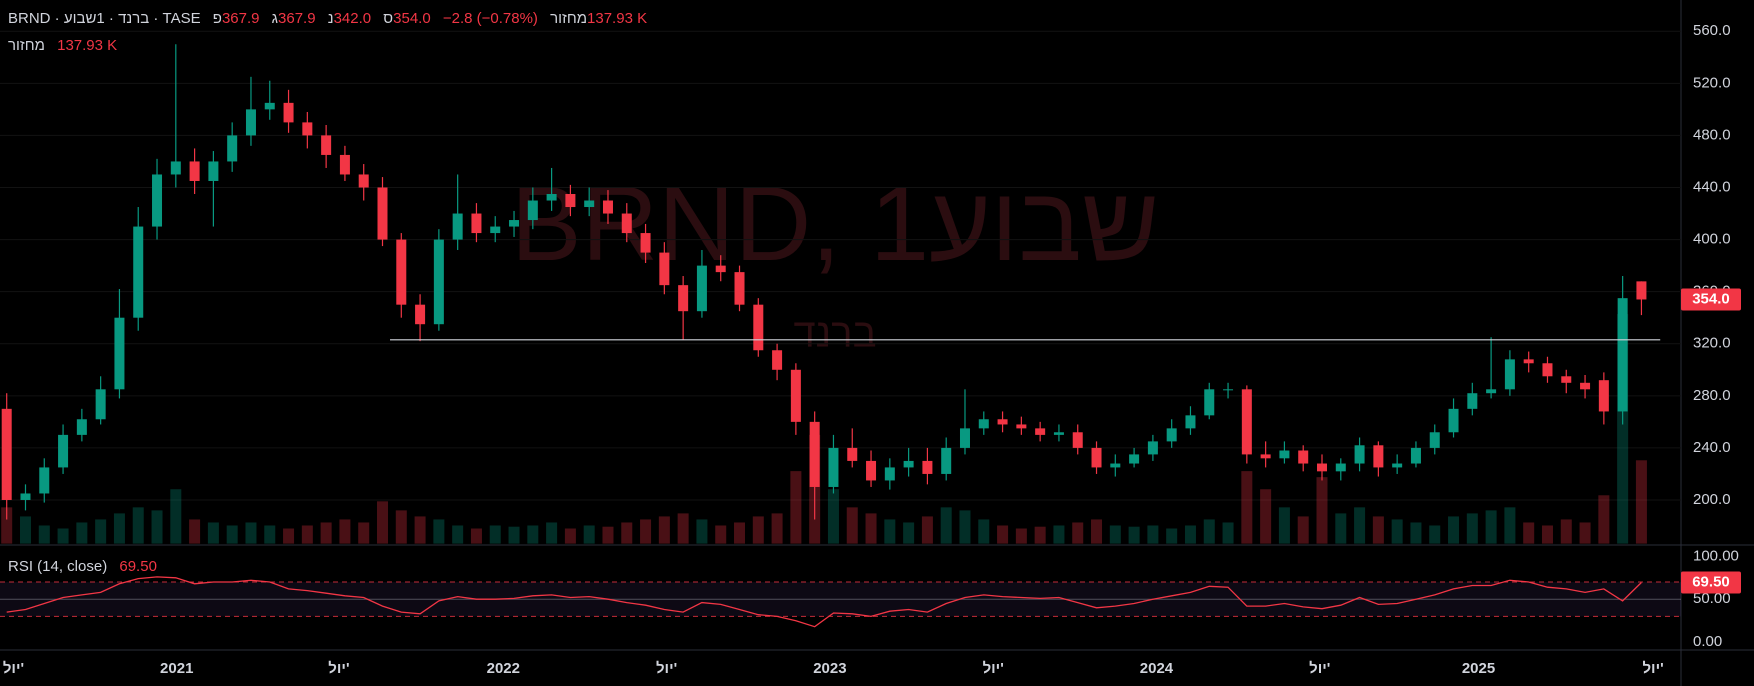 Image resolution: width=1754 pixels, height=686 pixels. Describe the element at coordinates (26, 45) in the screenshot. I see `volume-legend-label: מחזור` at that location.